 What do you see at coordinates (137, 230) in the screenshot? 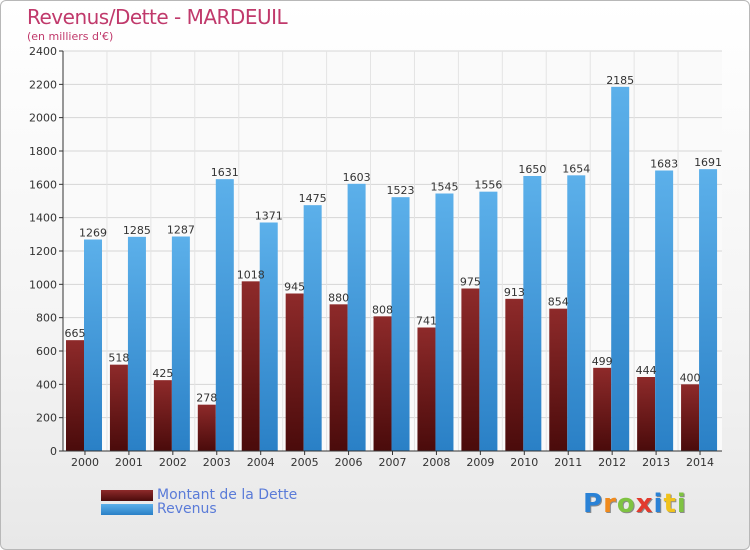
I see `data-label-revenue-2001: 1285` at bounding box center [137, 230].